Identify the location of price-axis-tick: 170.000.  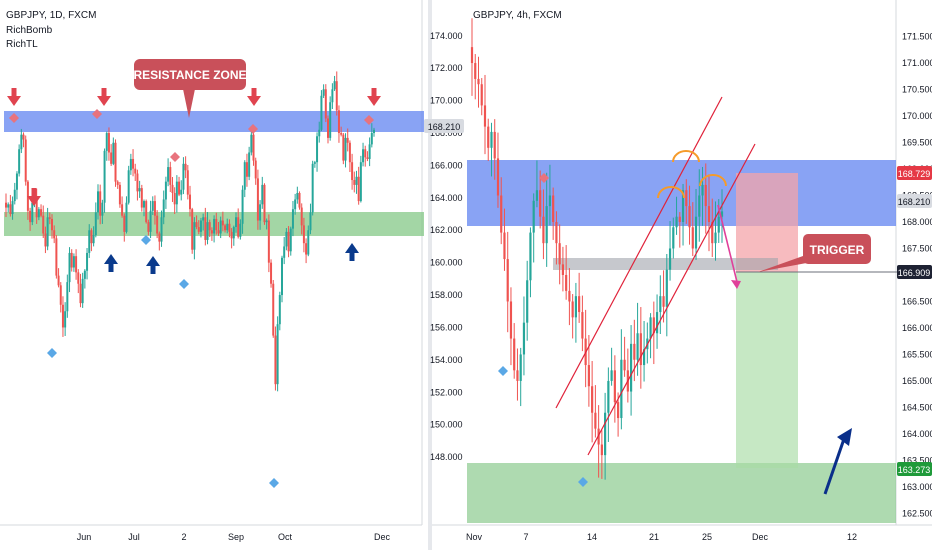
(917, 116).